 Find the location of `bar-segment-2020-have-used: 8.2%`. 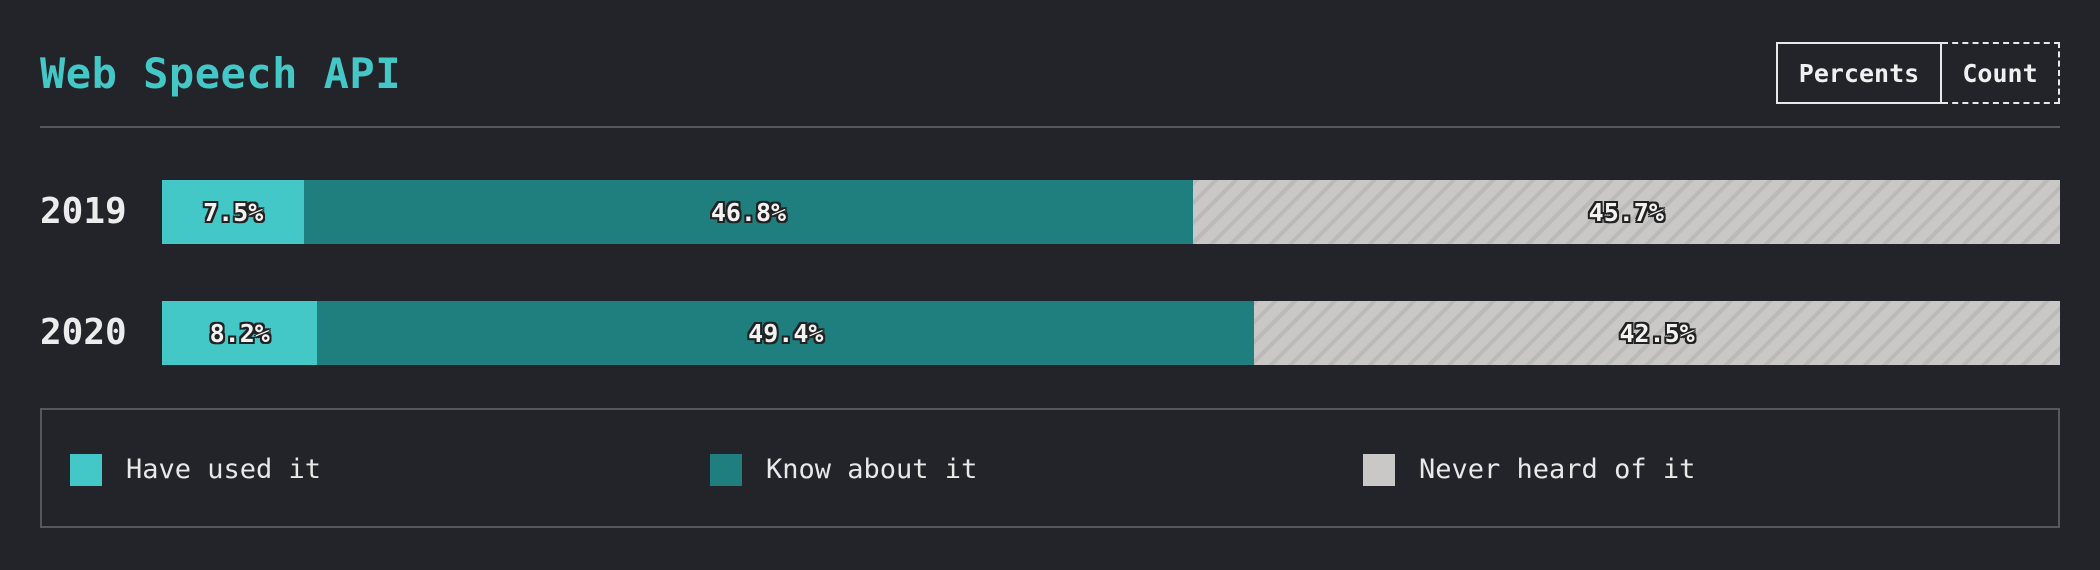

bar-segment-2020-have-used: 8.2% is located at coordinates (240, 333).